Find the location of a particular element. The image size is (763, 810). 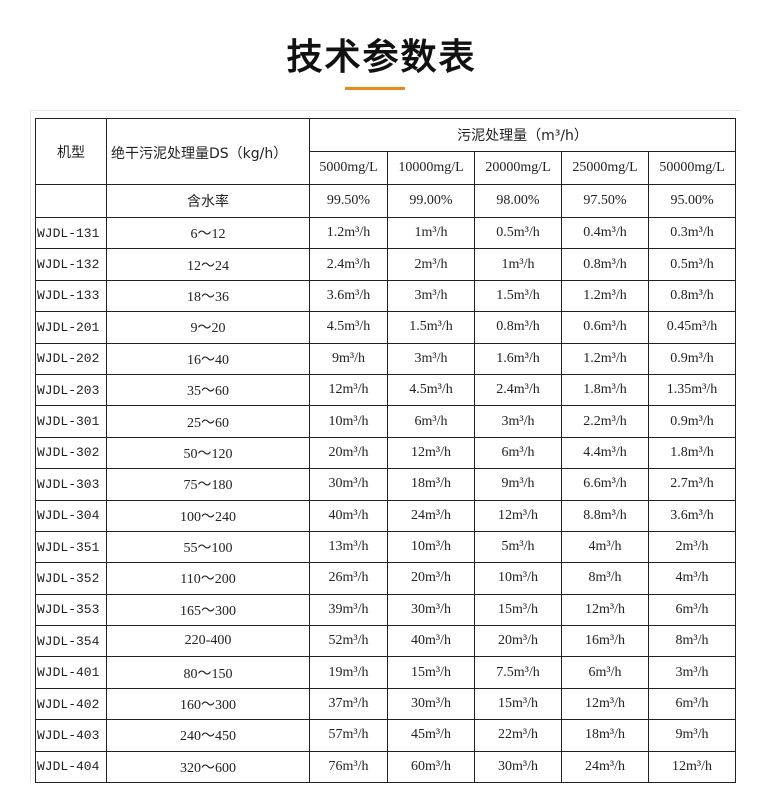

capacity-cell: 5m³/h is located at coordinates (518, 547).